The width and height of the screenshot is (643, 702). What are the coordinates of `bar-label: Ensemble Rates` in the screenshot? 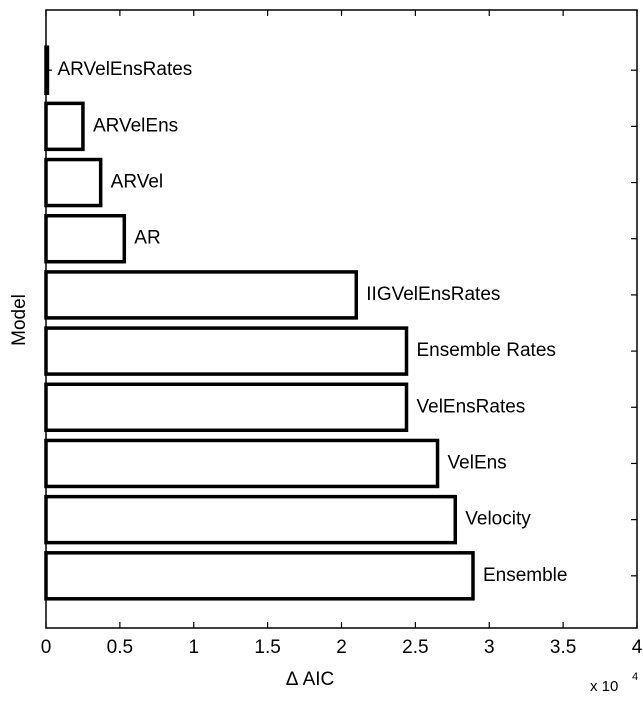 It's located at (486, 350).